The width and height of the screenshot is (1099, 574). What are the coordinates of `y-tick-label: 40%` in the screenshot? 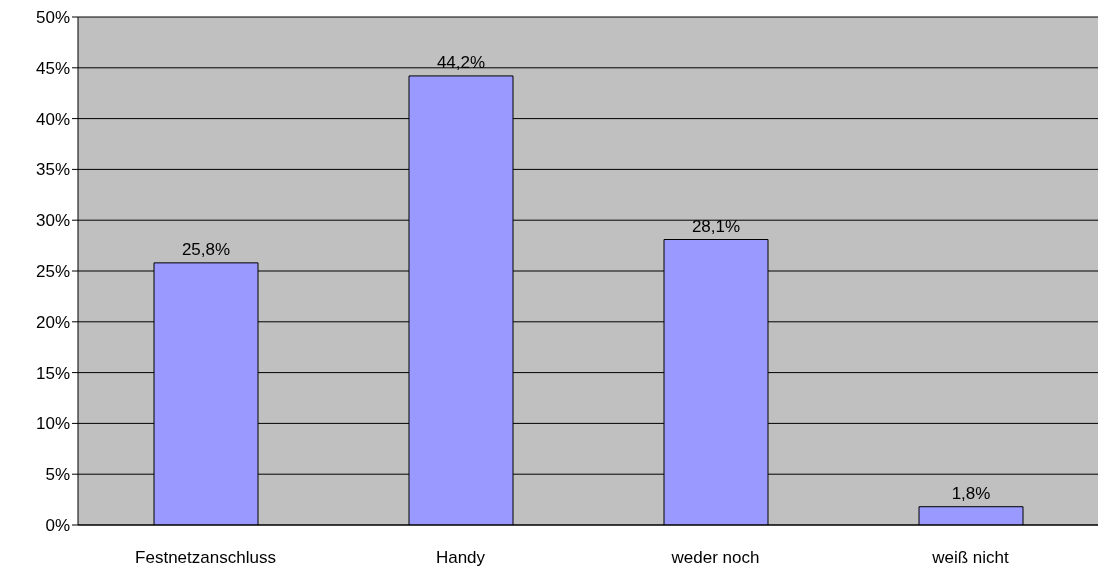 It's located at (52, 119).